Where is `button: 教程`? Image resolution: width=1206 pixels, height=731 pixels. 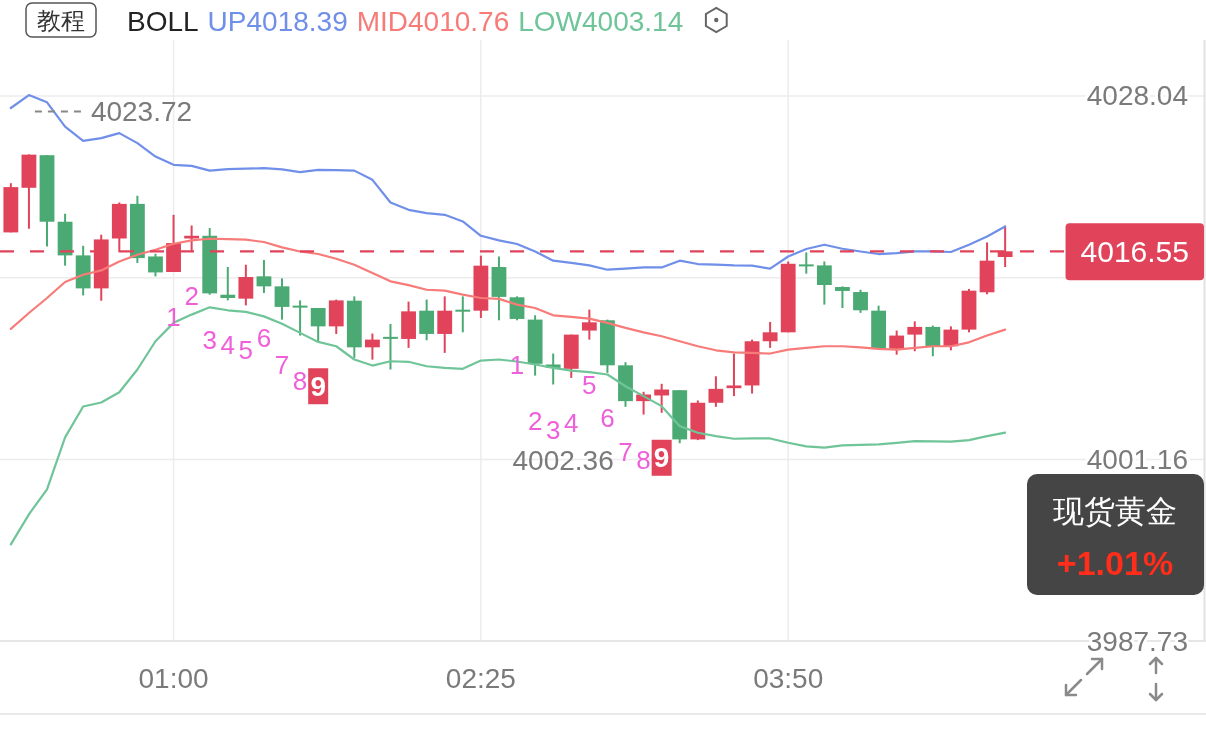 button: 教程 is located at coordinates (61, 20).